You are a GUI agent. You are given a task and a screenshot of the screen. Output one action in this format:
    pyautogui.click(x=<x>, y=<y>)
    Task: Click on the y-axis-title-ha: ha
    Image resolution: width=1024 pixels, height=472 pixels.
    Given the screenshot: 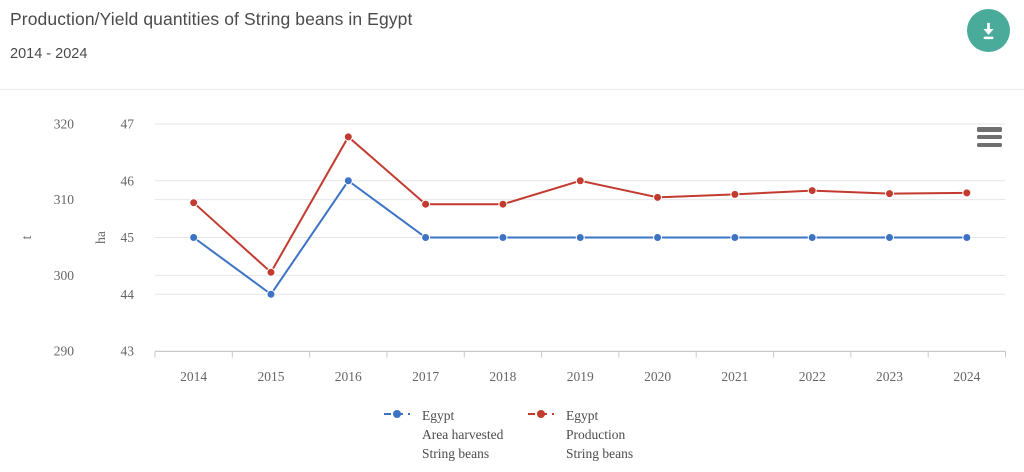 What is the action you would take?
    pyautogui.click(x=100, y=237)
    